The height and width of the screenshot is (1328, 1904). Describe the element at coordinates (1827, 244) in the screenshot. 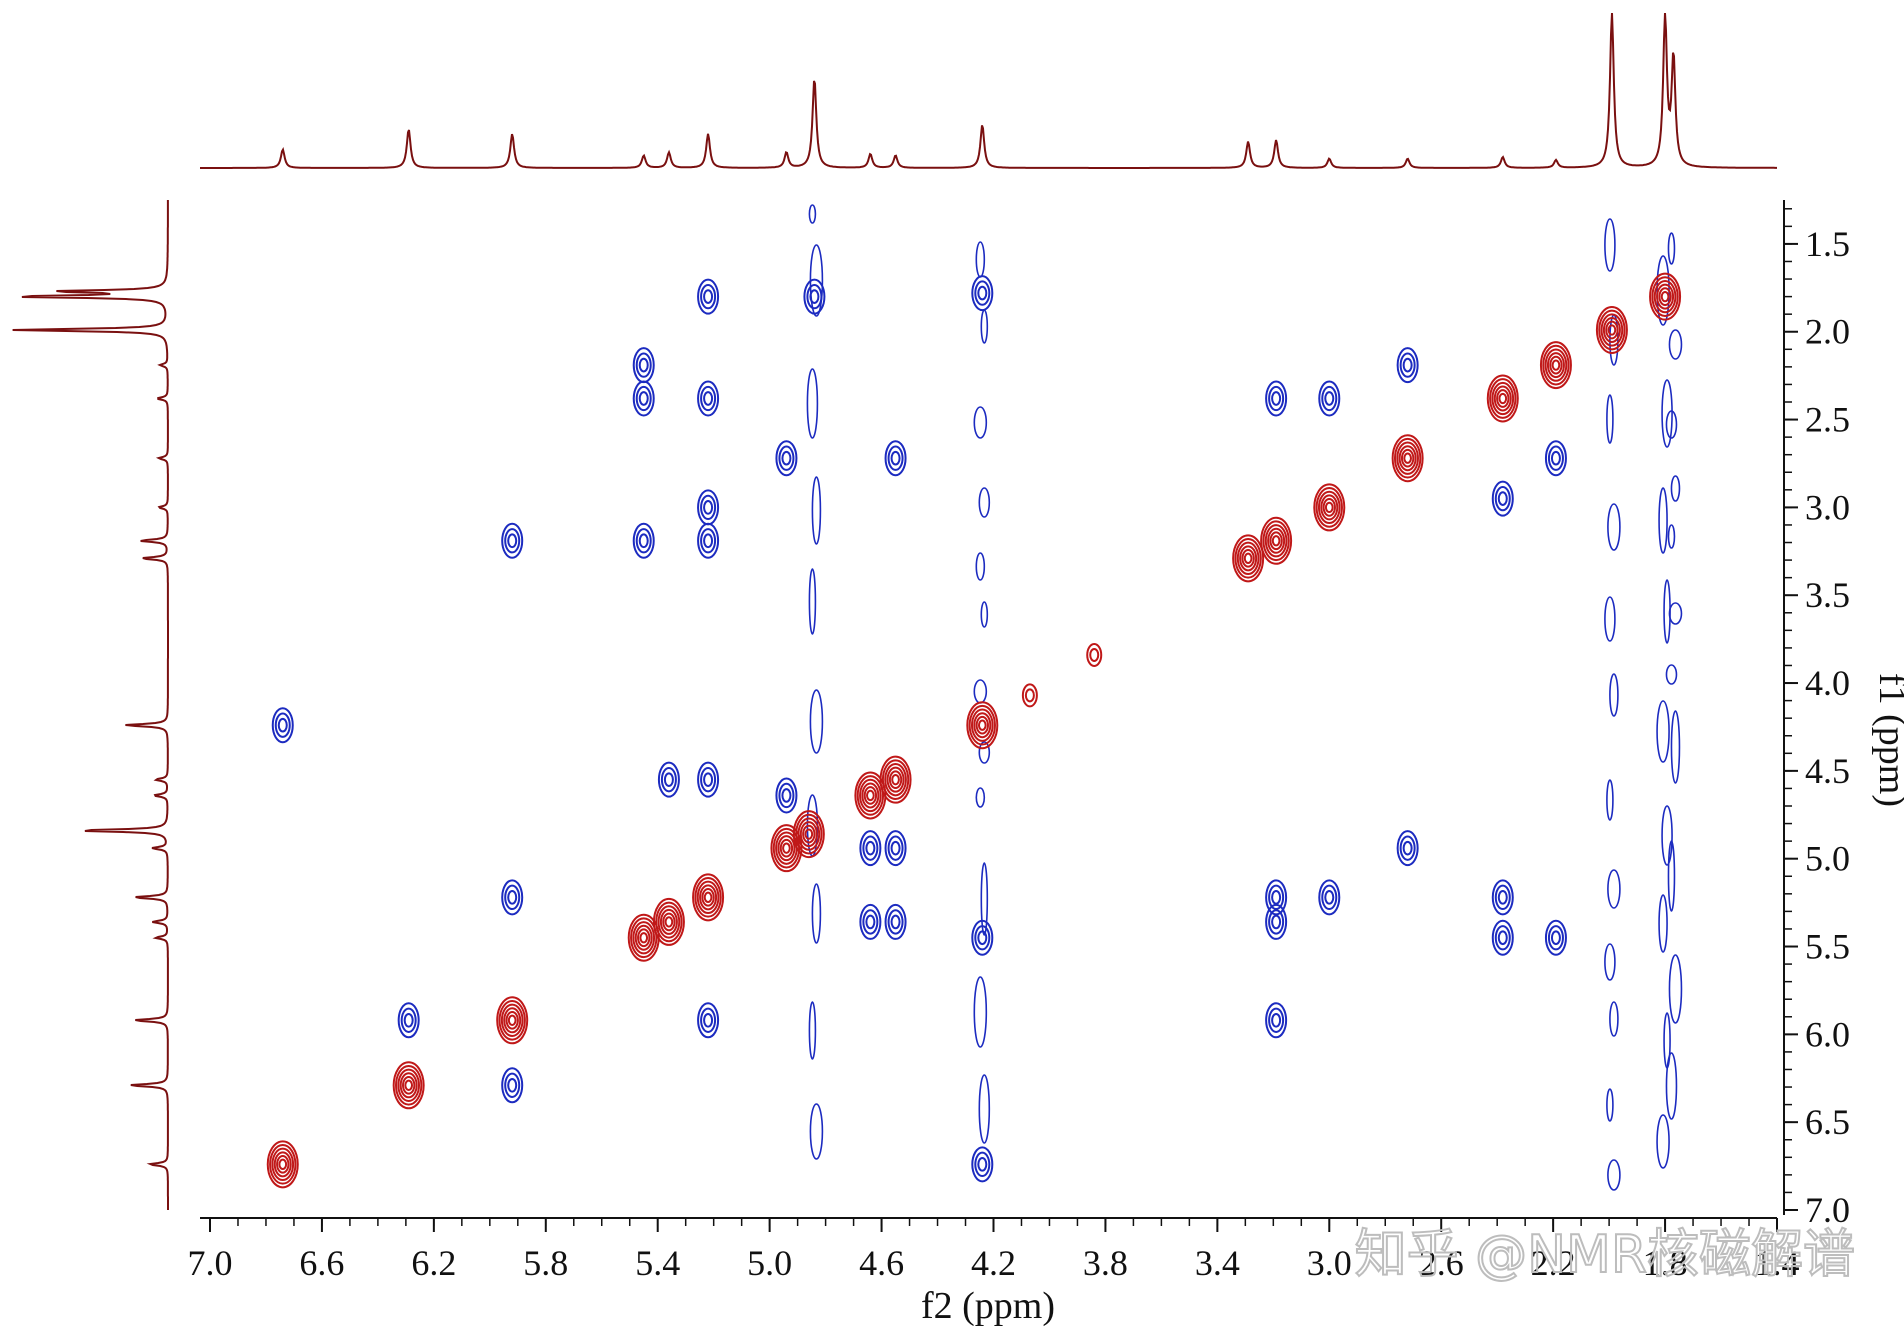

I see `y-tick-label: 1.5` at that location.